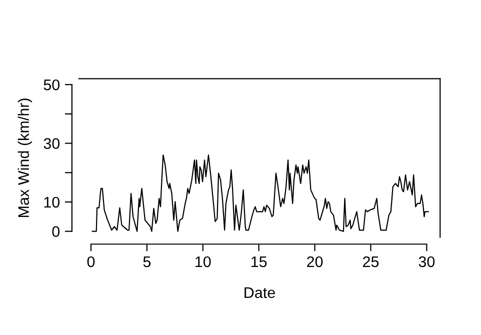 The image size is (481, 335). I want to click on x-tick-label: 5, so click(147, 262).